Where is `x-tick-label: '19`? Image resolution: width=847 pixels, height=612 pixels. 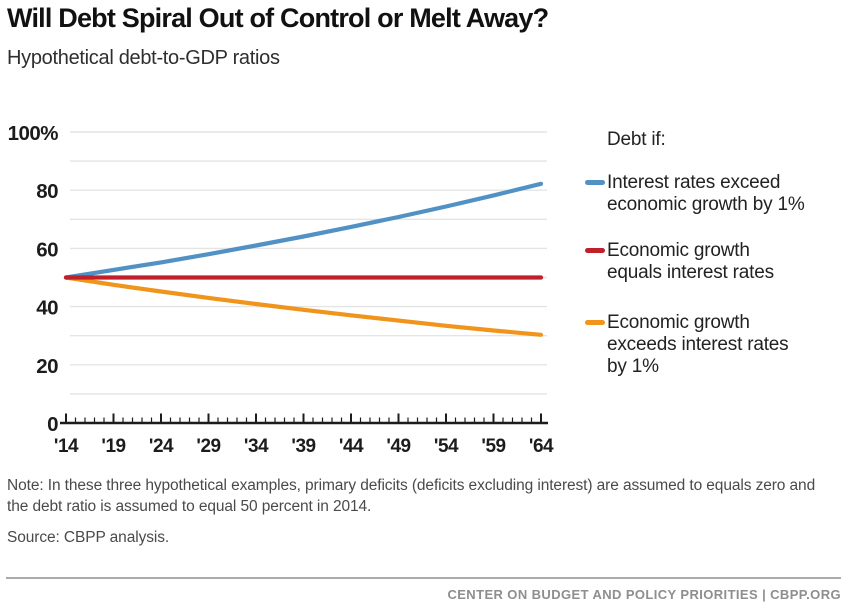 x-tick-label: '19 is located at coordinates (113, 446).